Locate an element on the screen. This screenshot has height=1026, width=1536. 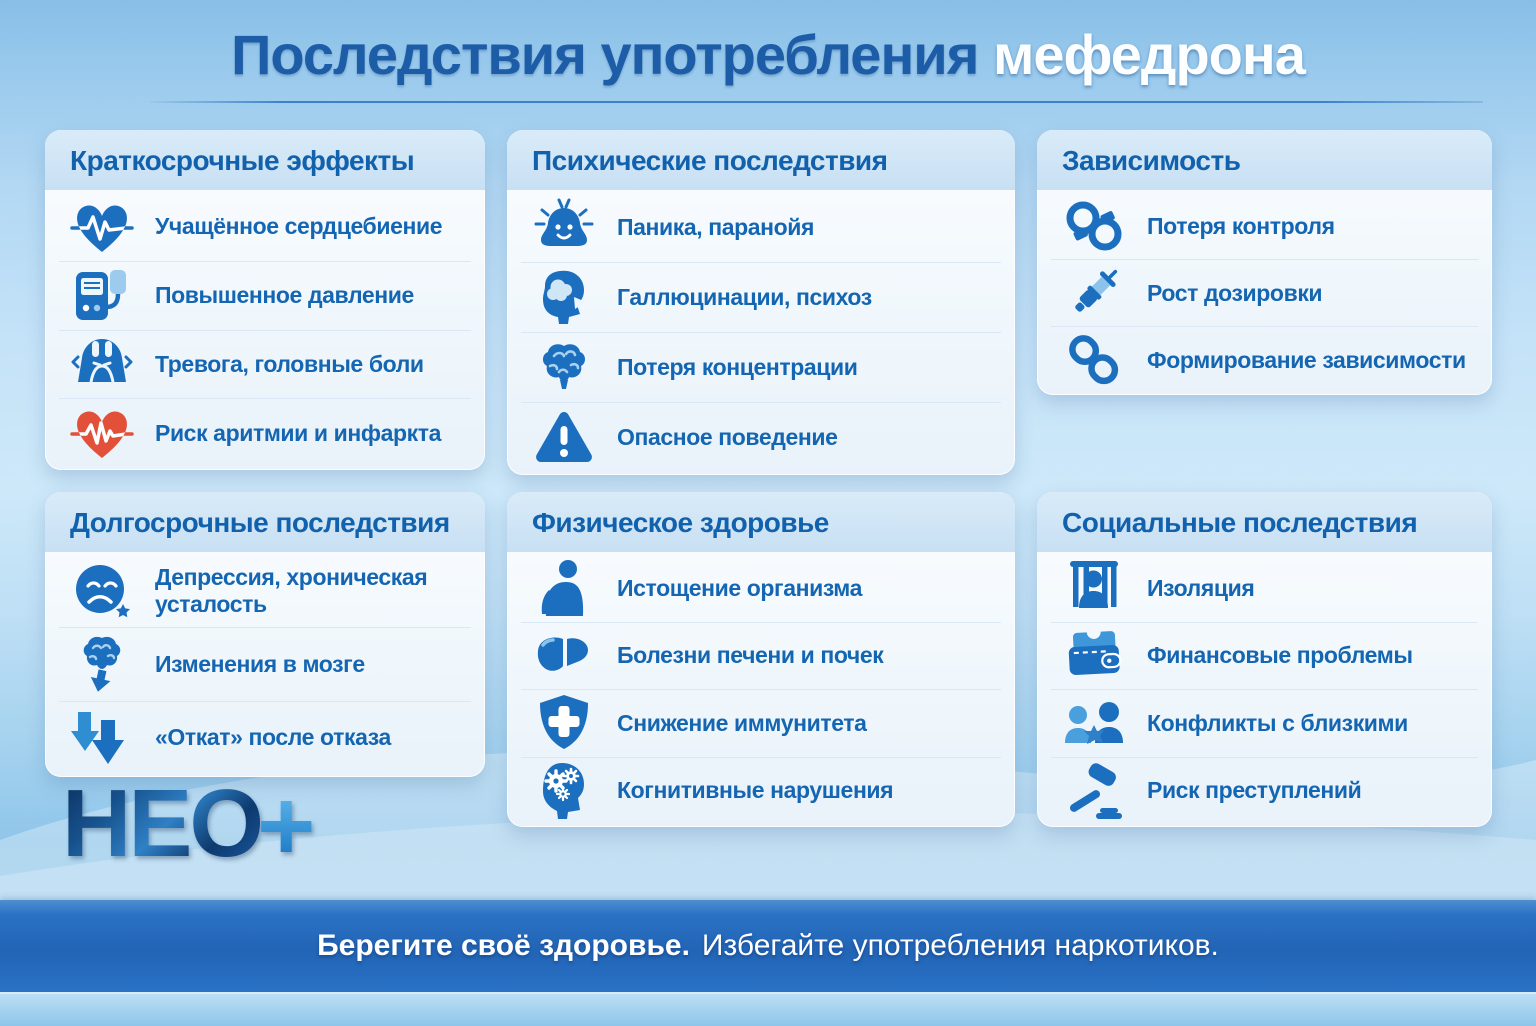
list-item: Формирование зависимости is located at coordinates (1264, 359).